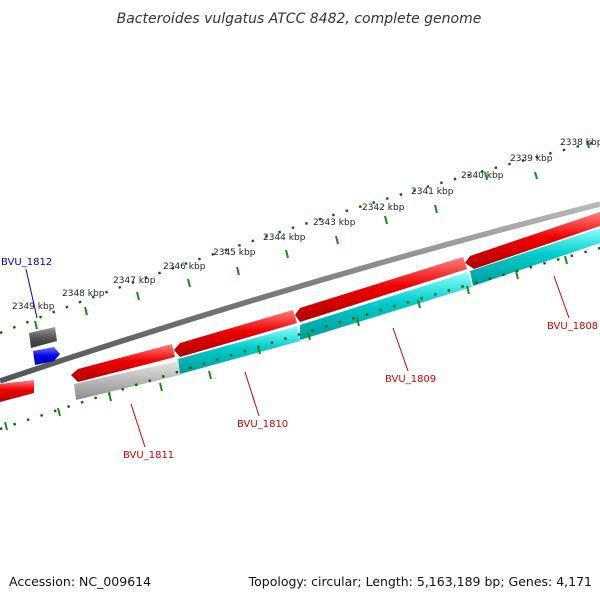 This screenshot has width=600, height=600. I want to click on gene-bvu-1810-rev, so click(239, 350).